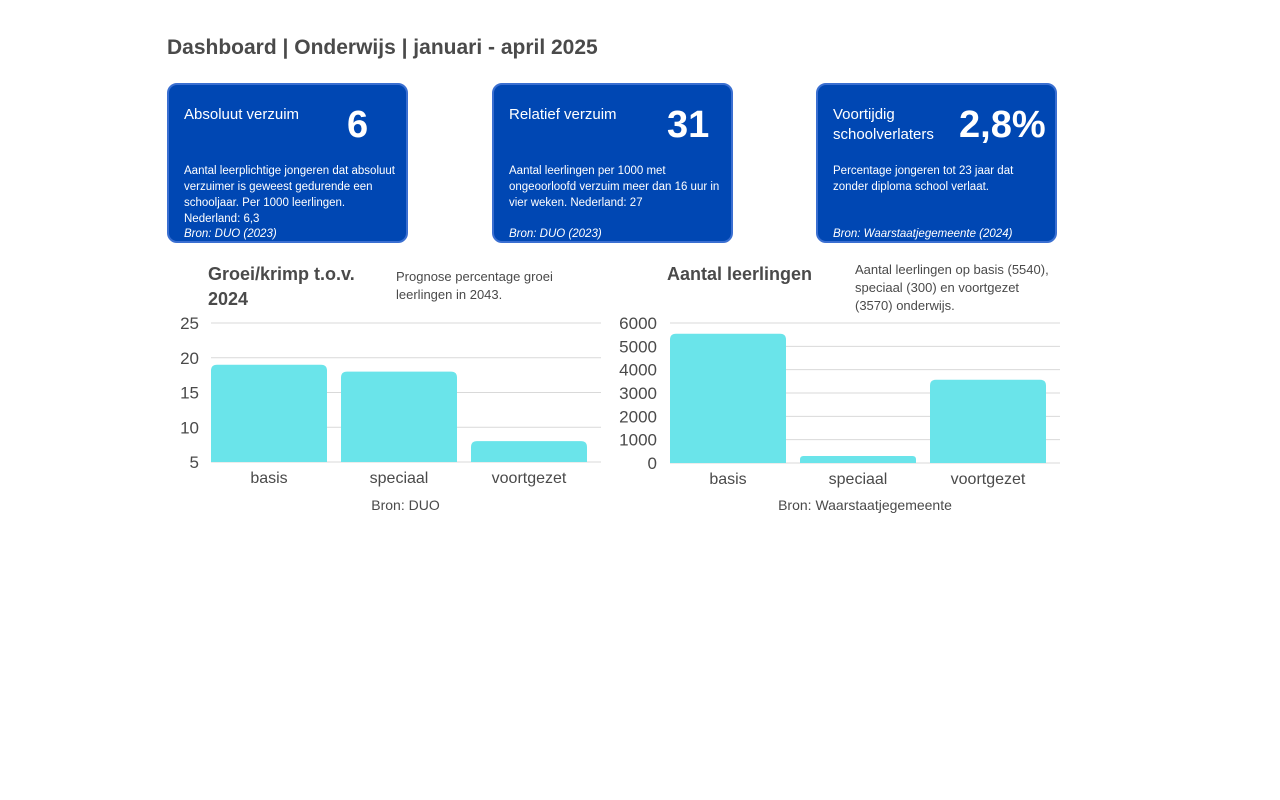 The image size is (1280, 800). What do you see at coordinates (883, 124) in the screenshot?
I see `kpi-label: Voortijdig schoolverlaters` at bounding box center [883, 124].